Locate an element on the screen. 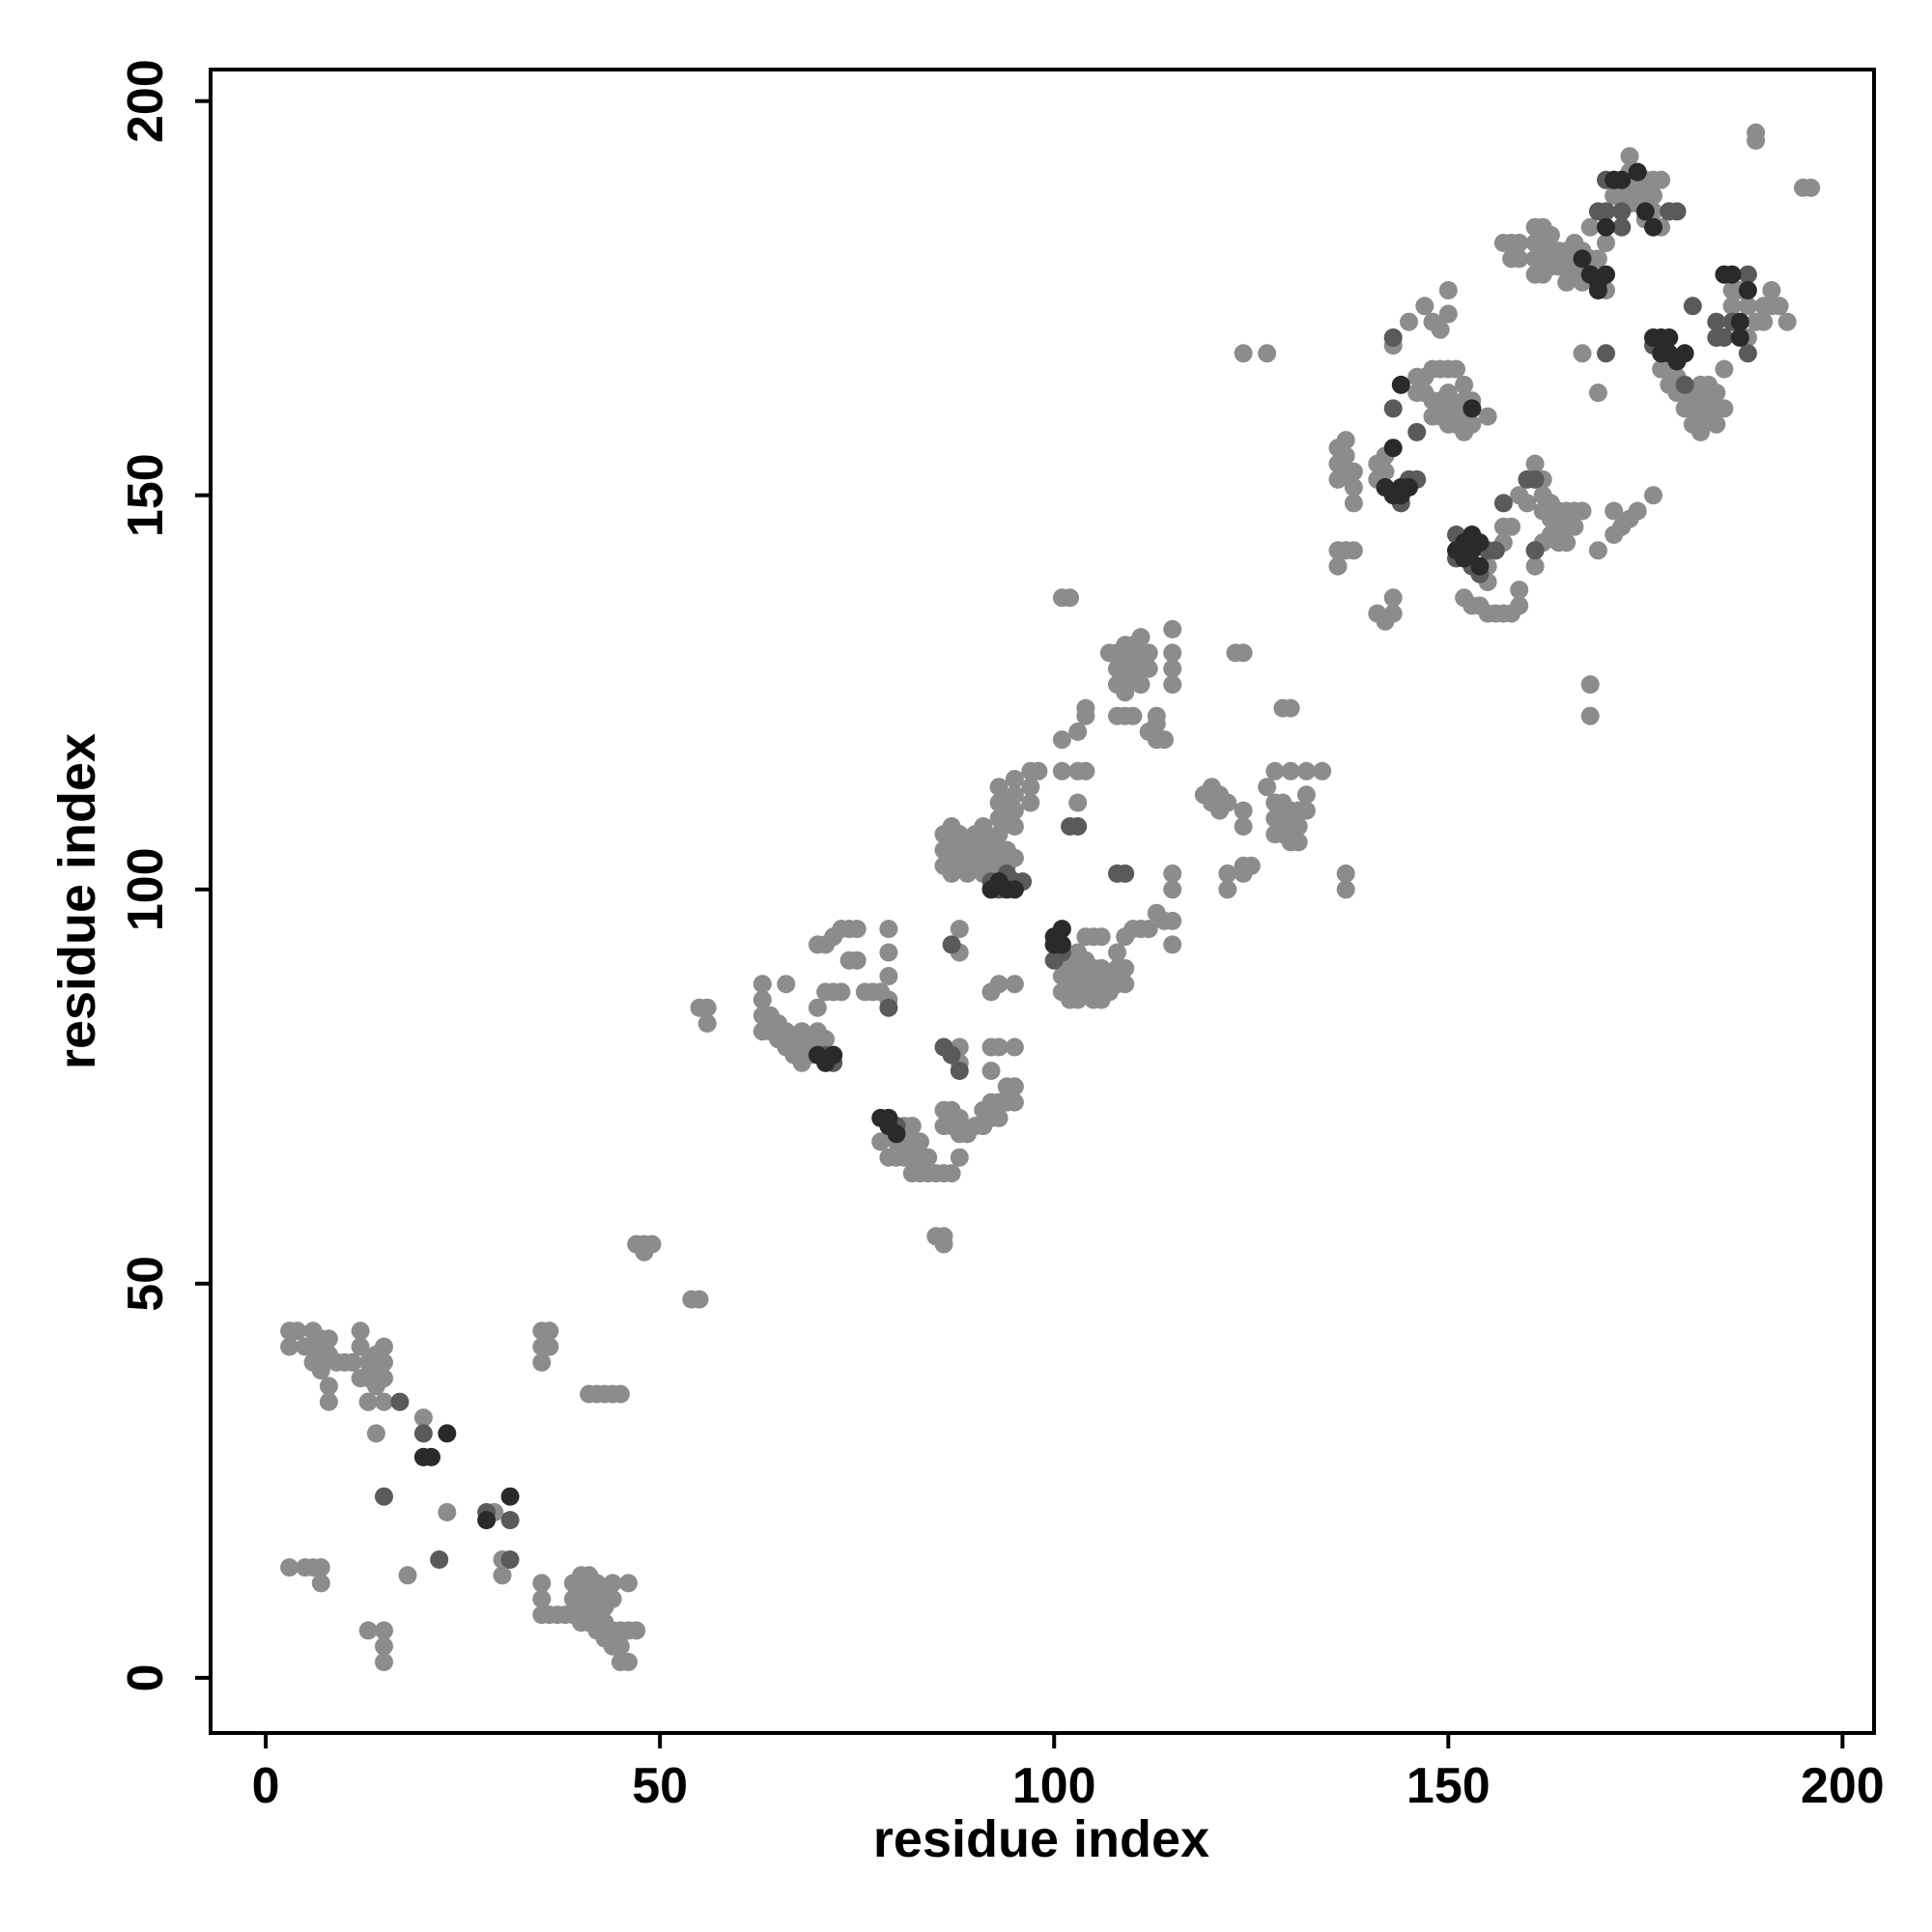 The width and height of the screenshot is (1932, 1932). y-axis: 0 50 100 150 200 is located at coordinates (164, 875).